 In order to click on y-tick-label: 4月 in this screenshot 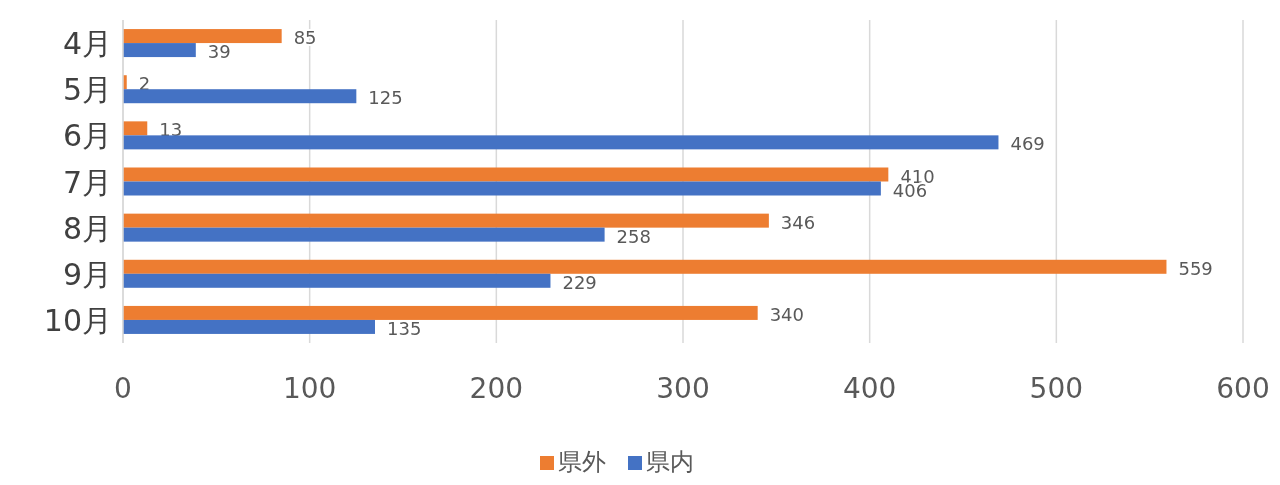, I will do `click(87, 44)`.